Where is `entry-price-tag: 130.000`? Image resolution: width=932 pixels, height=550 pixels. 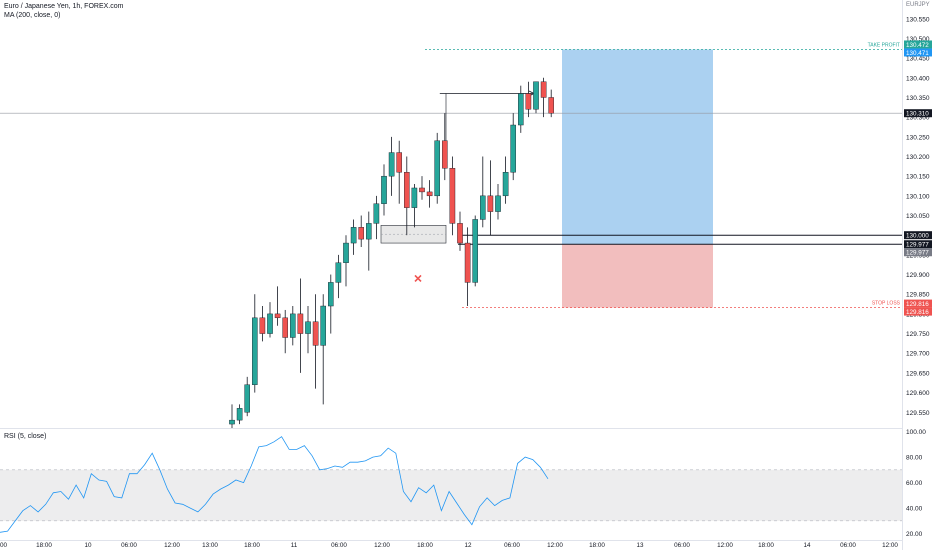 entry-price-tag: 130.000 is located at coordinates (918, 235).